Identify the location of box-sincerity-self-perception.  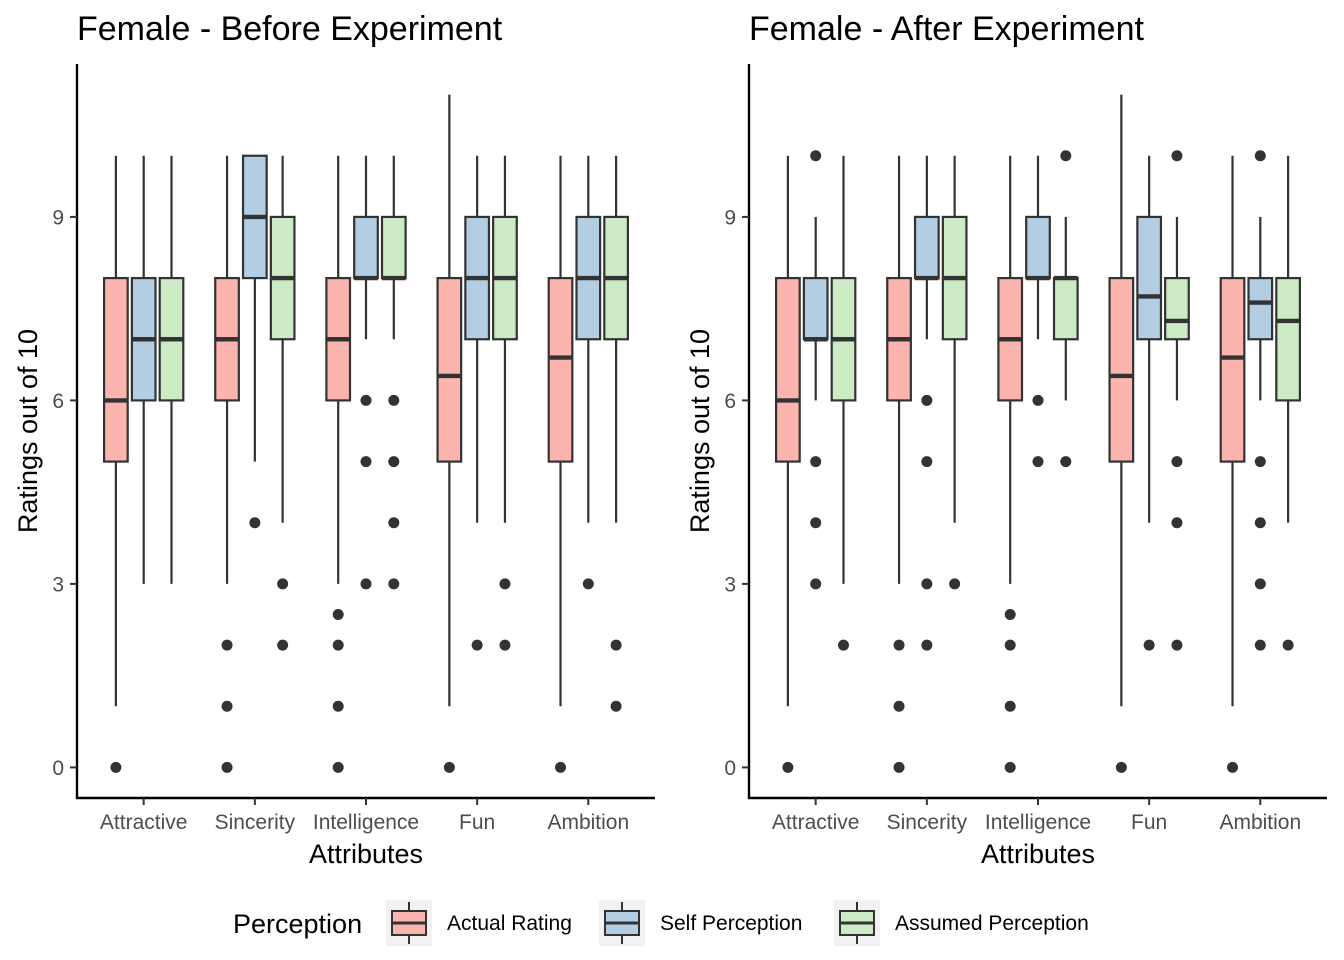
(926, 403).